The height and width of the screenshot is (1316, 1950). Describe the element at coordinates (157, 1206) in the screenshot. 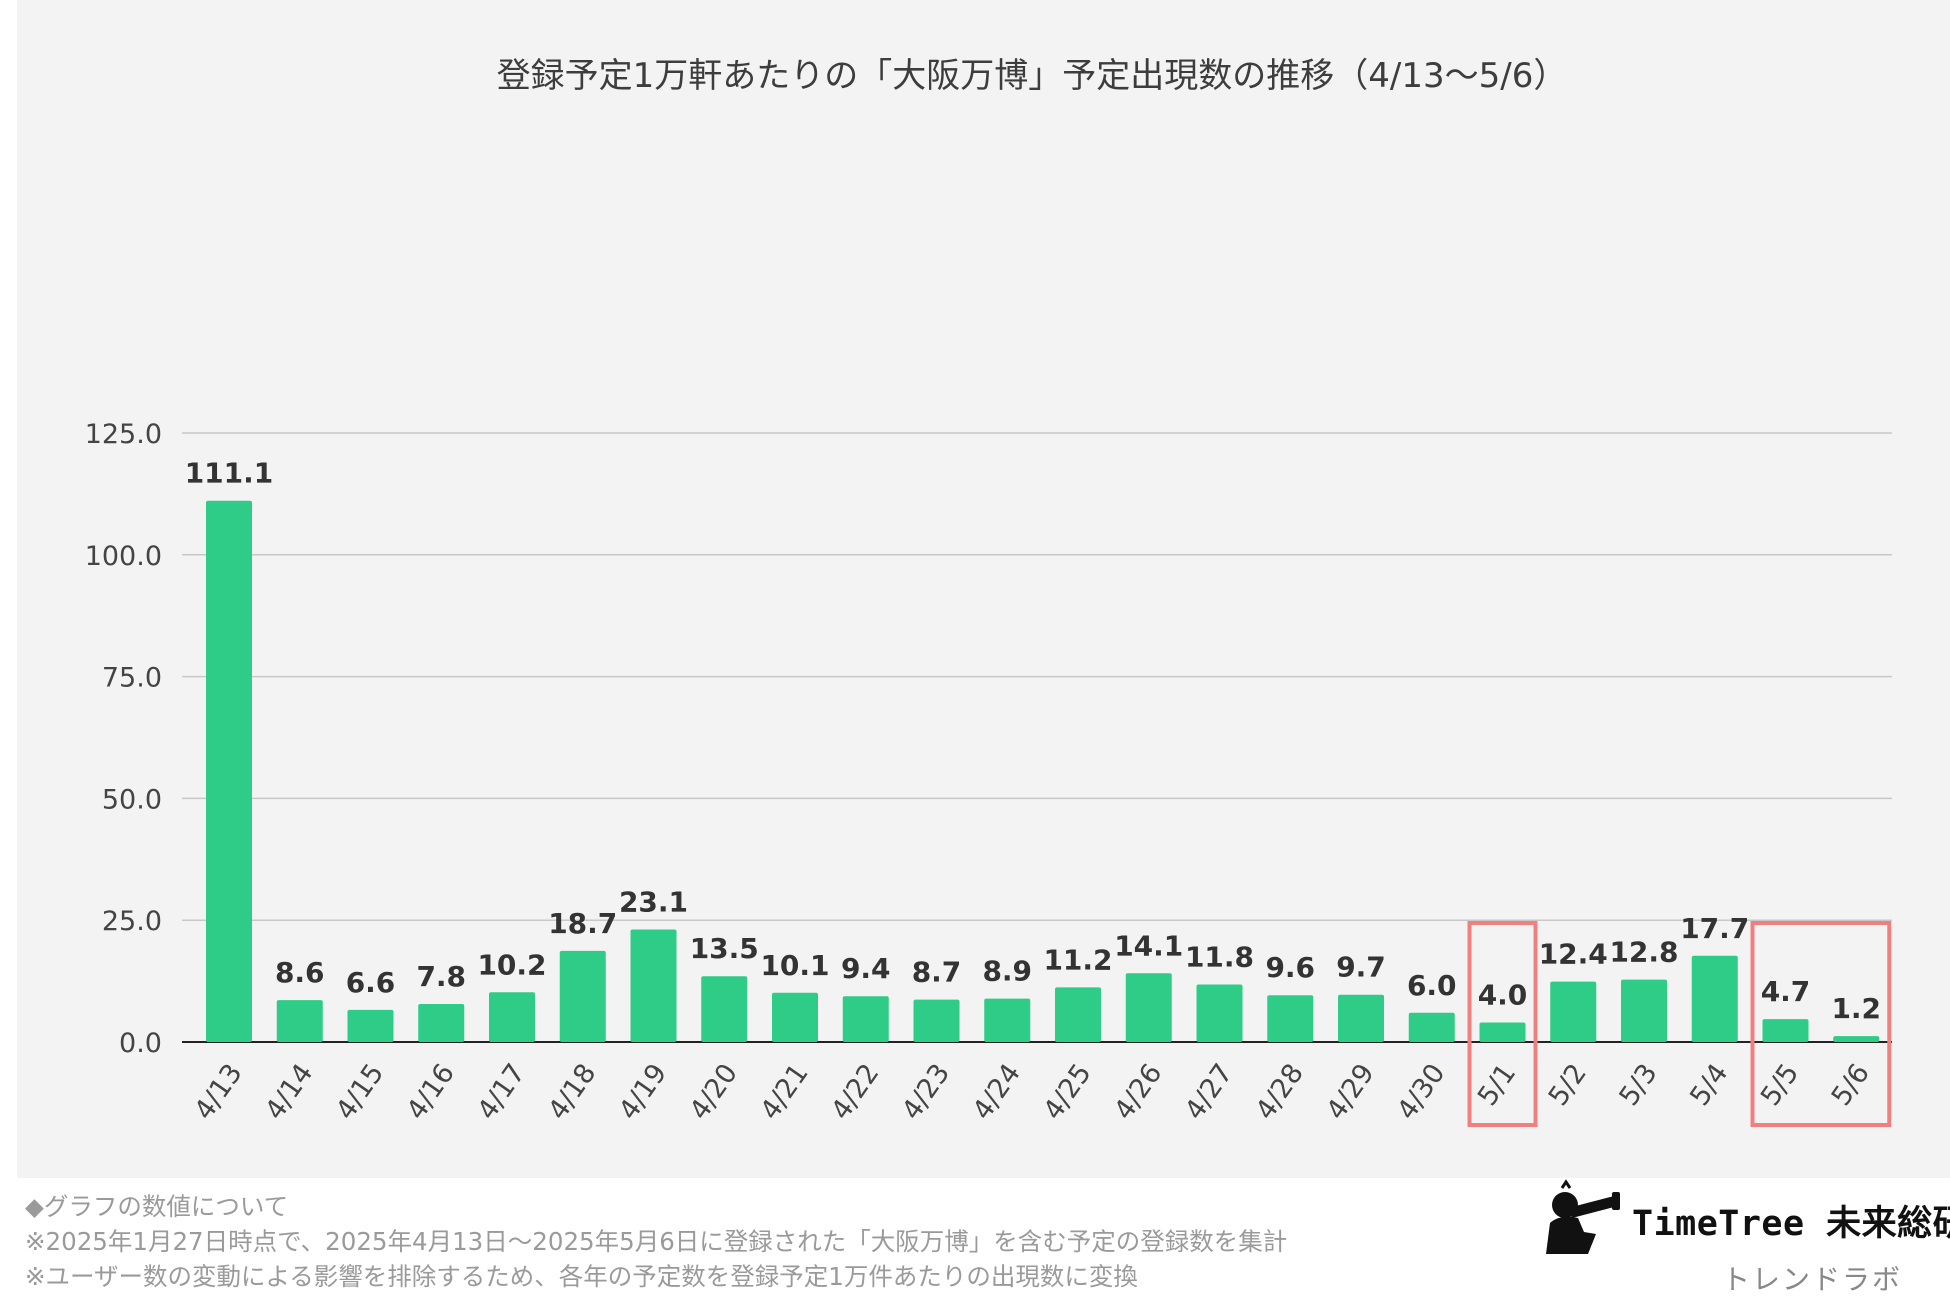

I see `notes-heading: ◆グラフの数値について` at that location.